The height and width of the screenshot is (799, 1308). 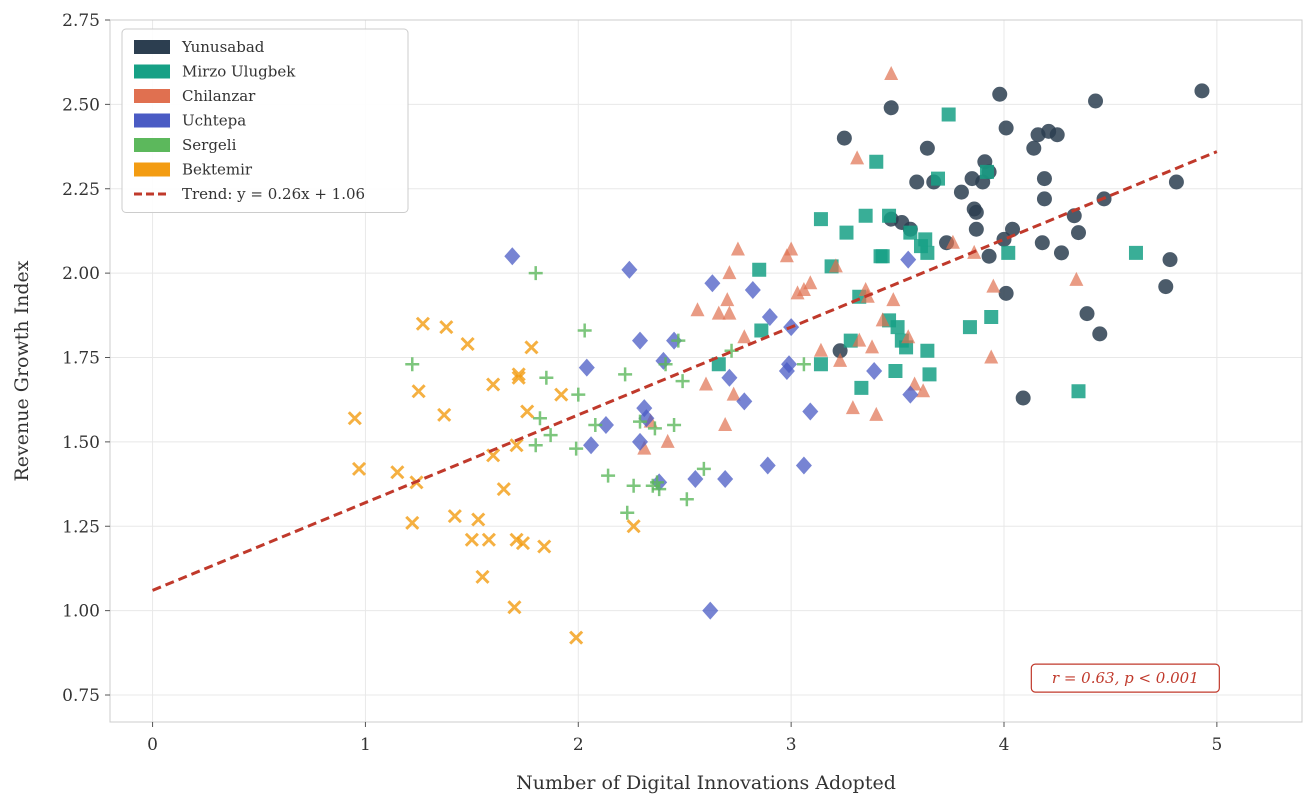 I want to click on series-sergeli, so click(x=608, y=393).